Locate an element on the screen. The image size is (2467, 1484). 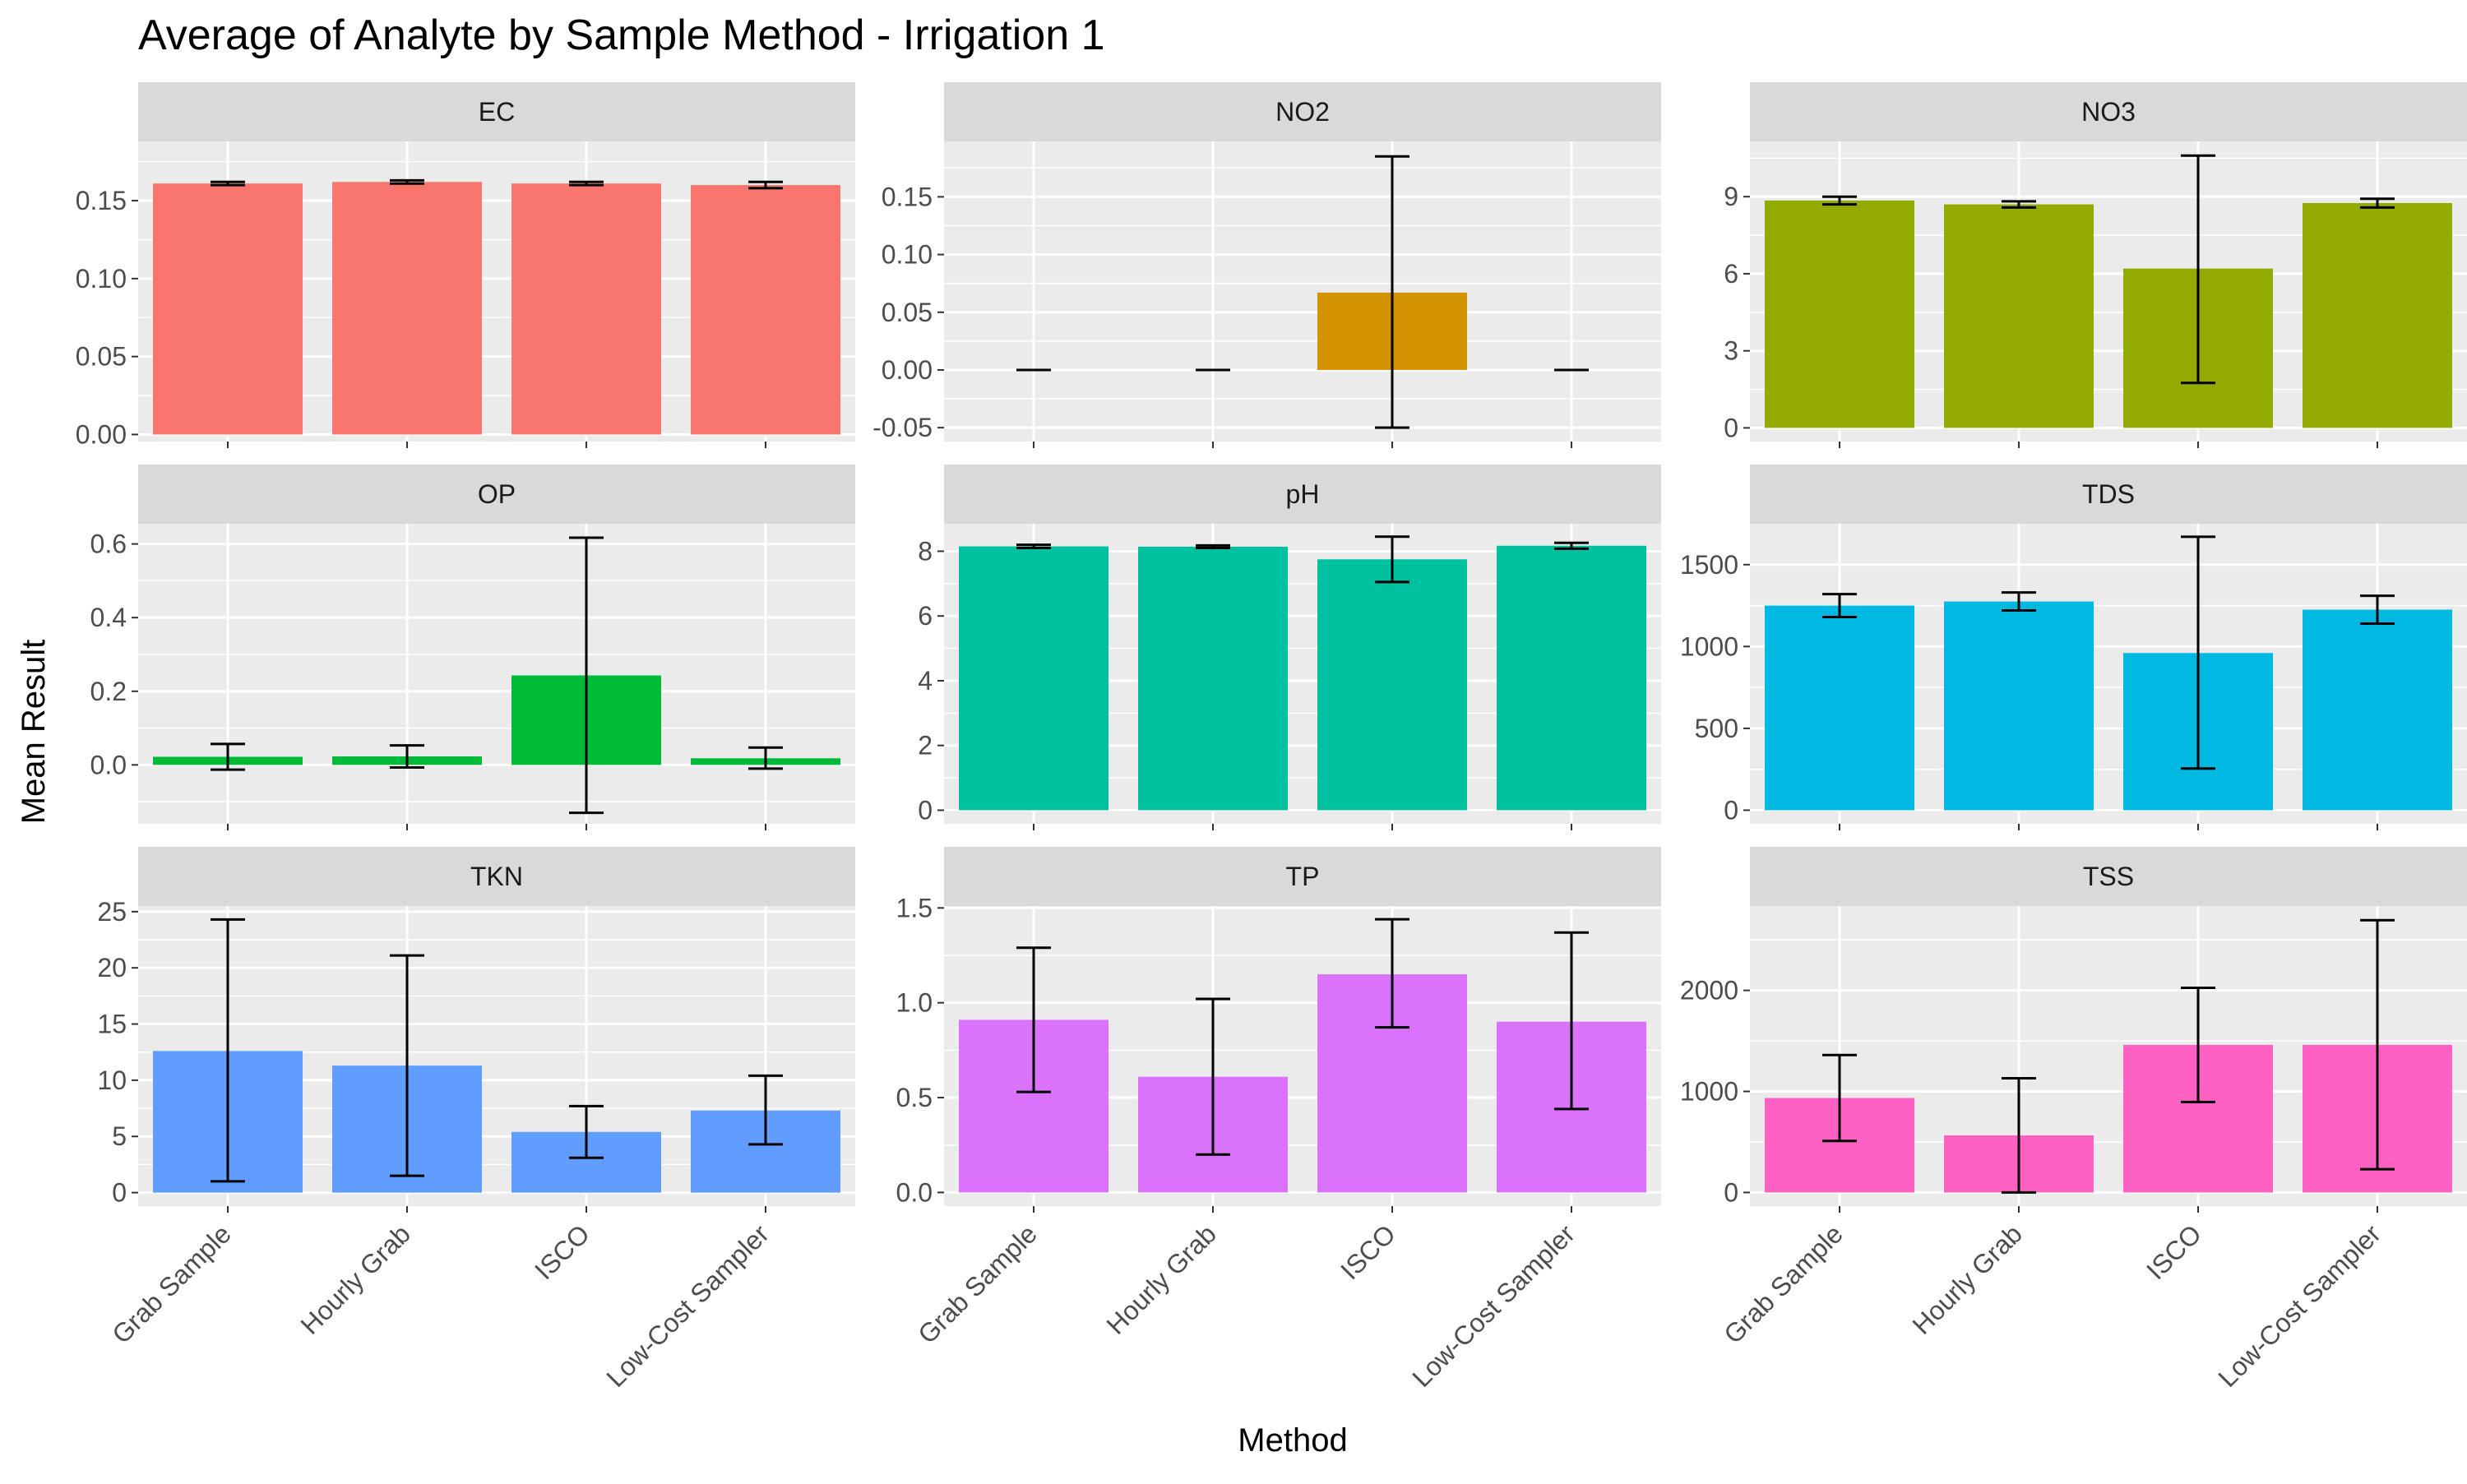
error-bar-ec-hourly-grab is located at coordinates (407, 181).